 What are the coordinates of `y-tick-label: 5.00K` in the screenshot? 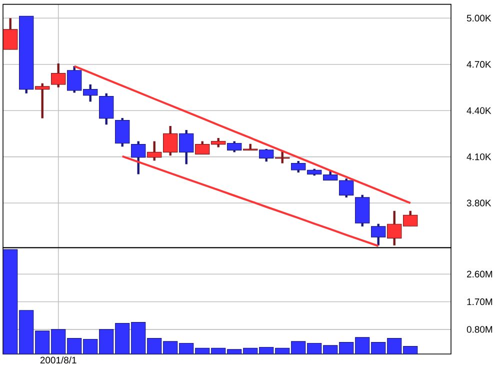 It's located at (479, 18).